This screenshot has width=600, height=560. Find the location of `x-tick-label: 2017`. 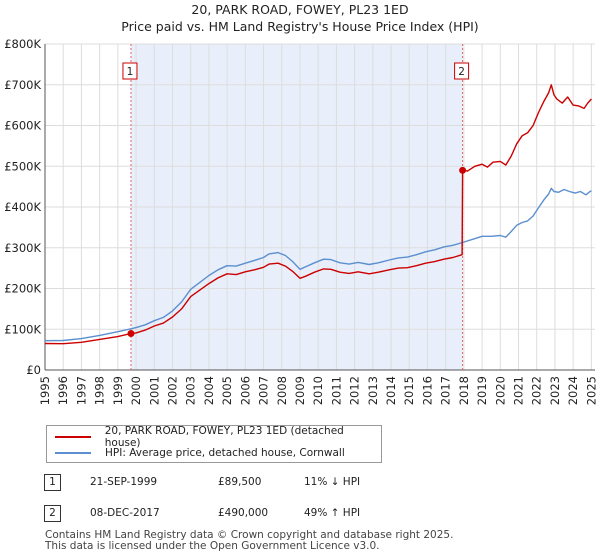

x-tick-label: 2017 is located at coordinates (446, 390).